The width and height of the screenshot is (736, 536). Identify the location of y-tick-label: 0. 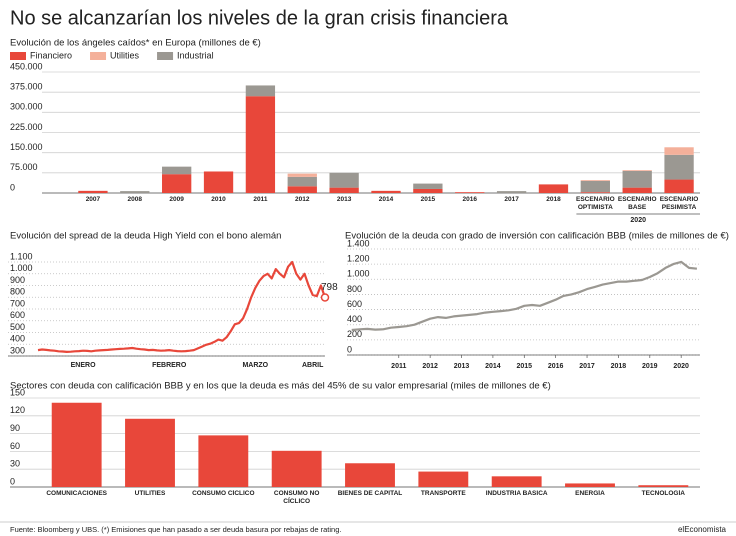
(12, 481).